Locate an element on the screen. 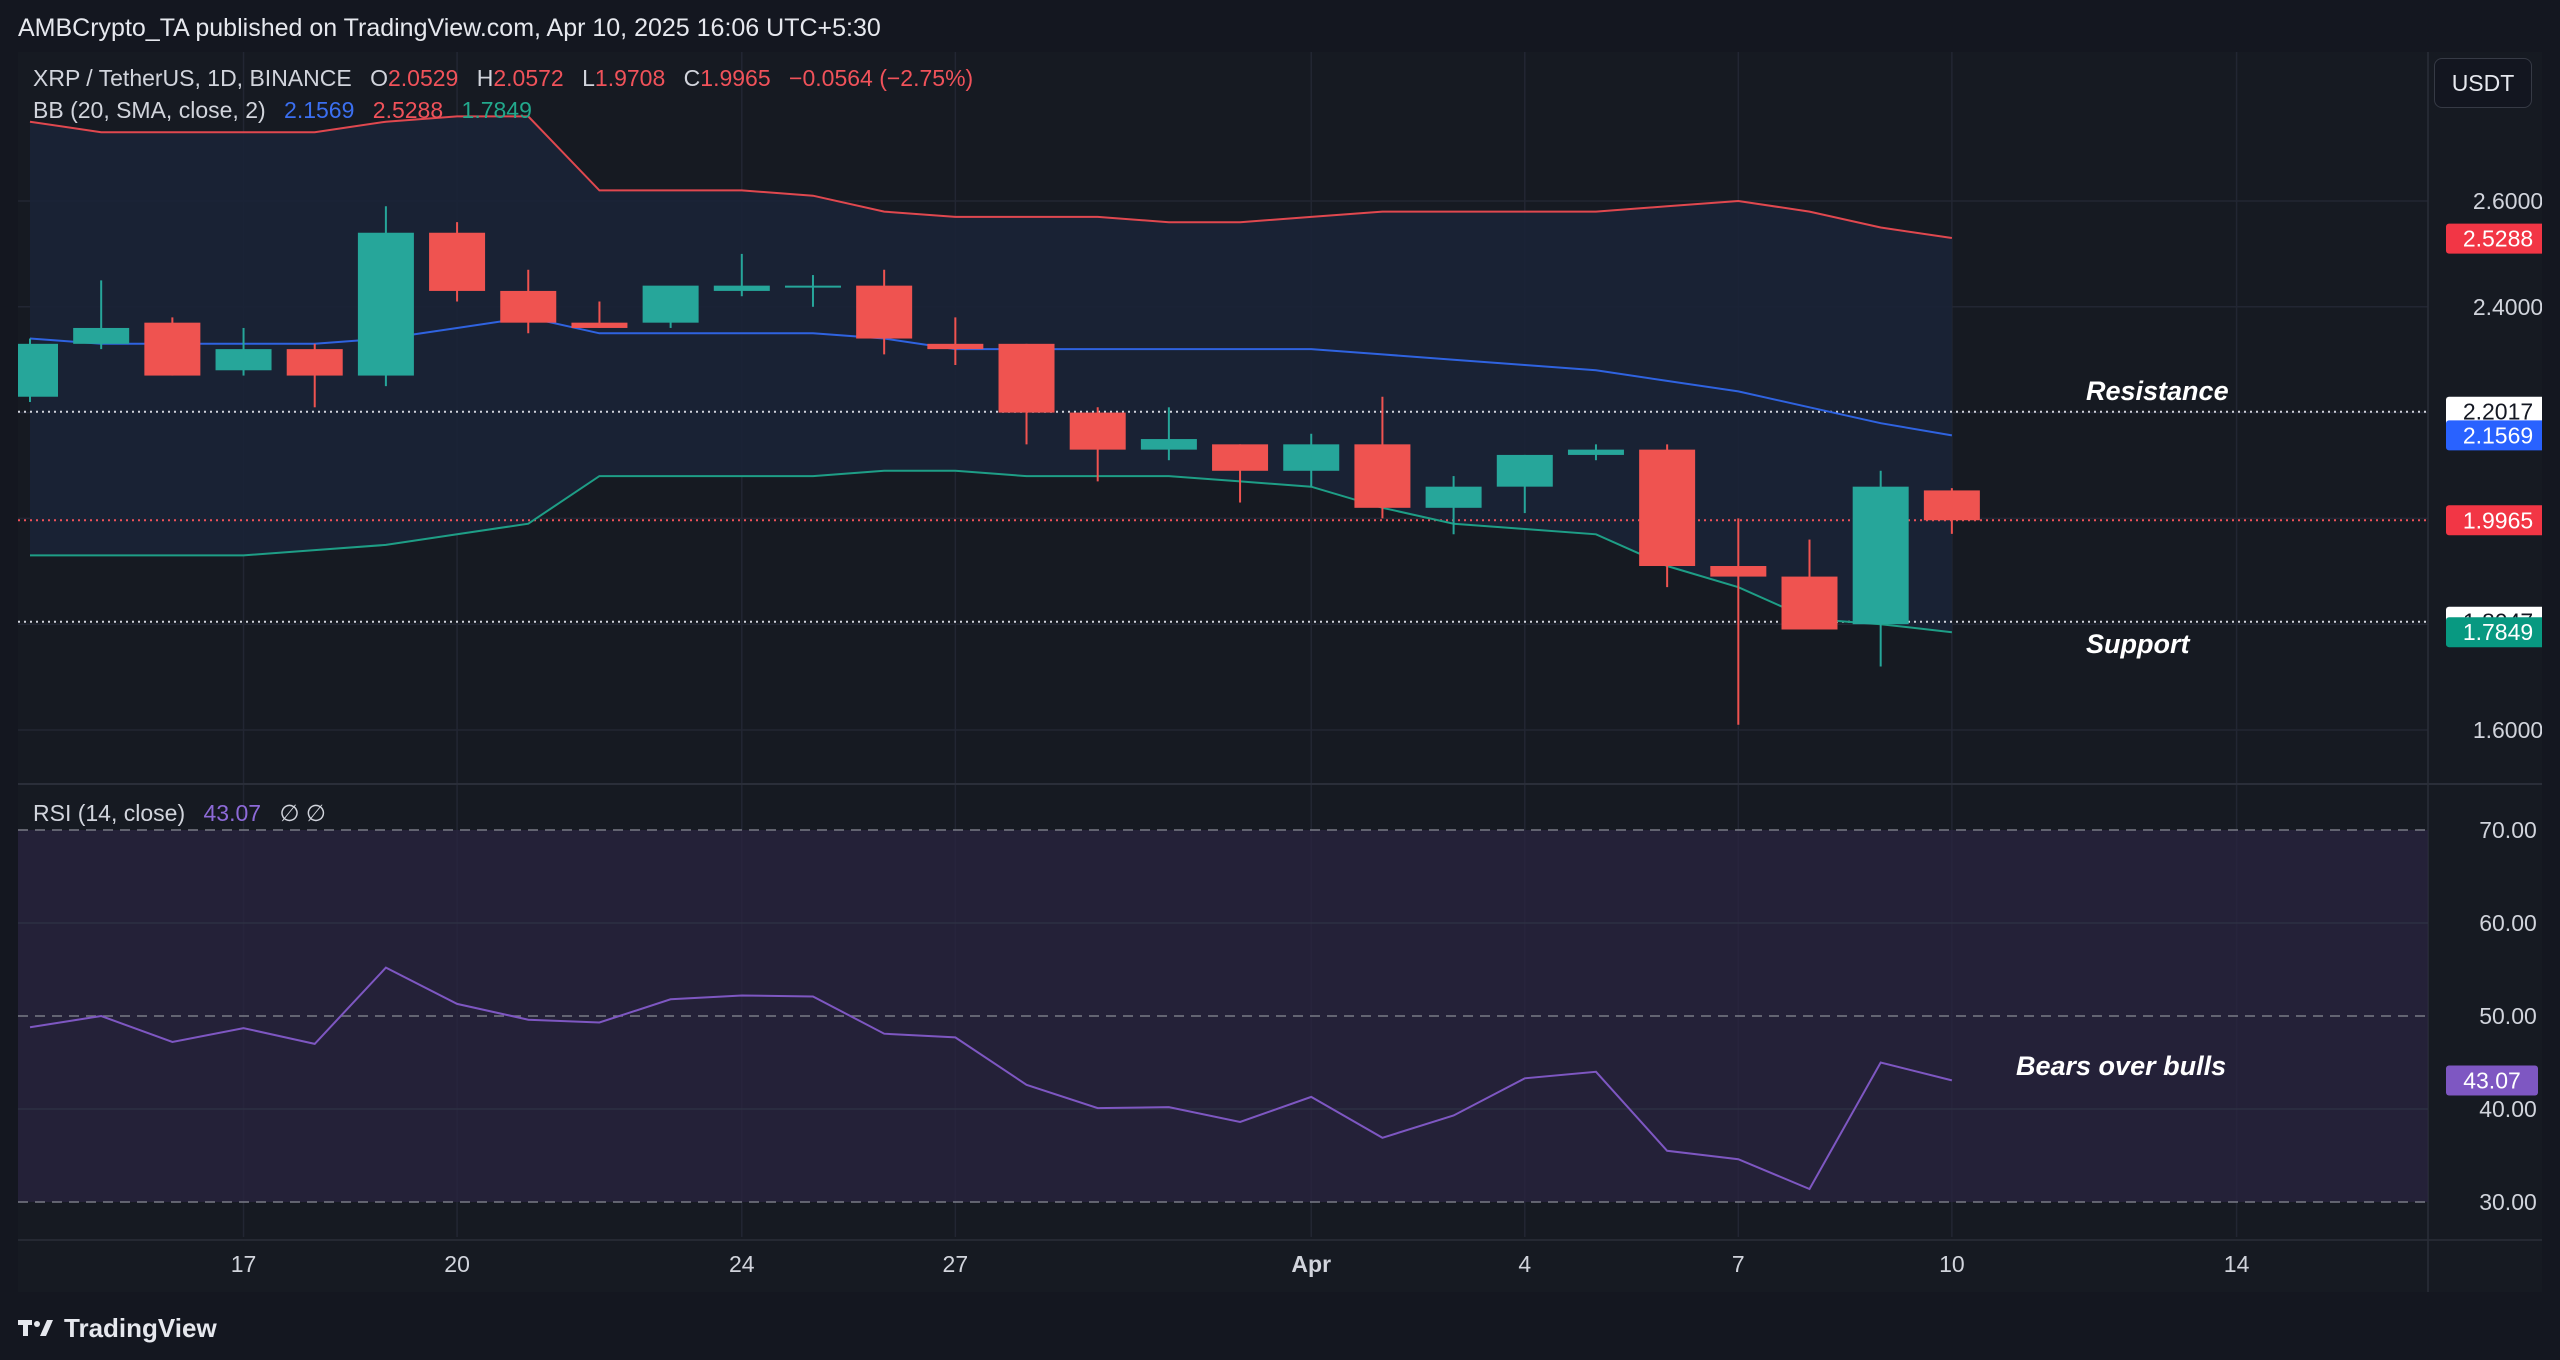 Image resolution: width=2560 pixels, height=1360 pixels. price-badge-label: 1.9965 is located at coordinates (2498, 520).